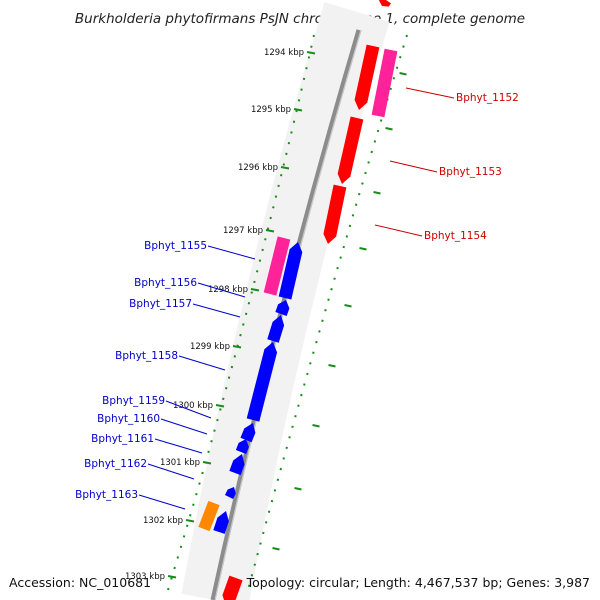 The width and height of the screenshot is (600, 600). Describe the element at coordinates (180, 463) in the screenshot. I see `tick-label: 1301 kbp` at that location.